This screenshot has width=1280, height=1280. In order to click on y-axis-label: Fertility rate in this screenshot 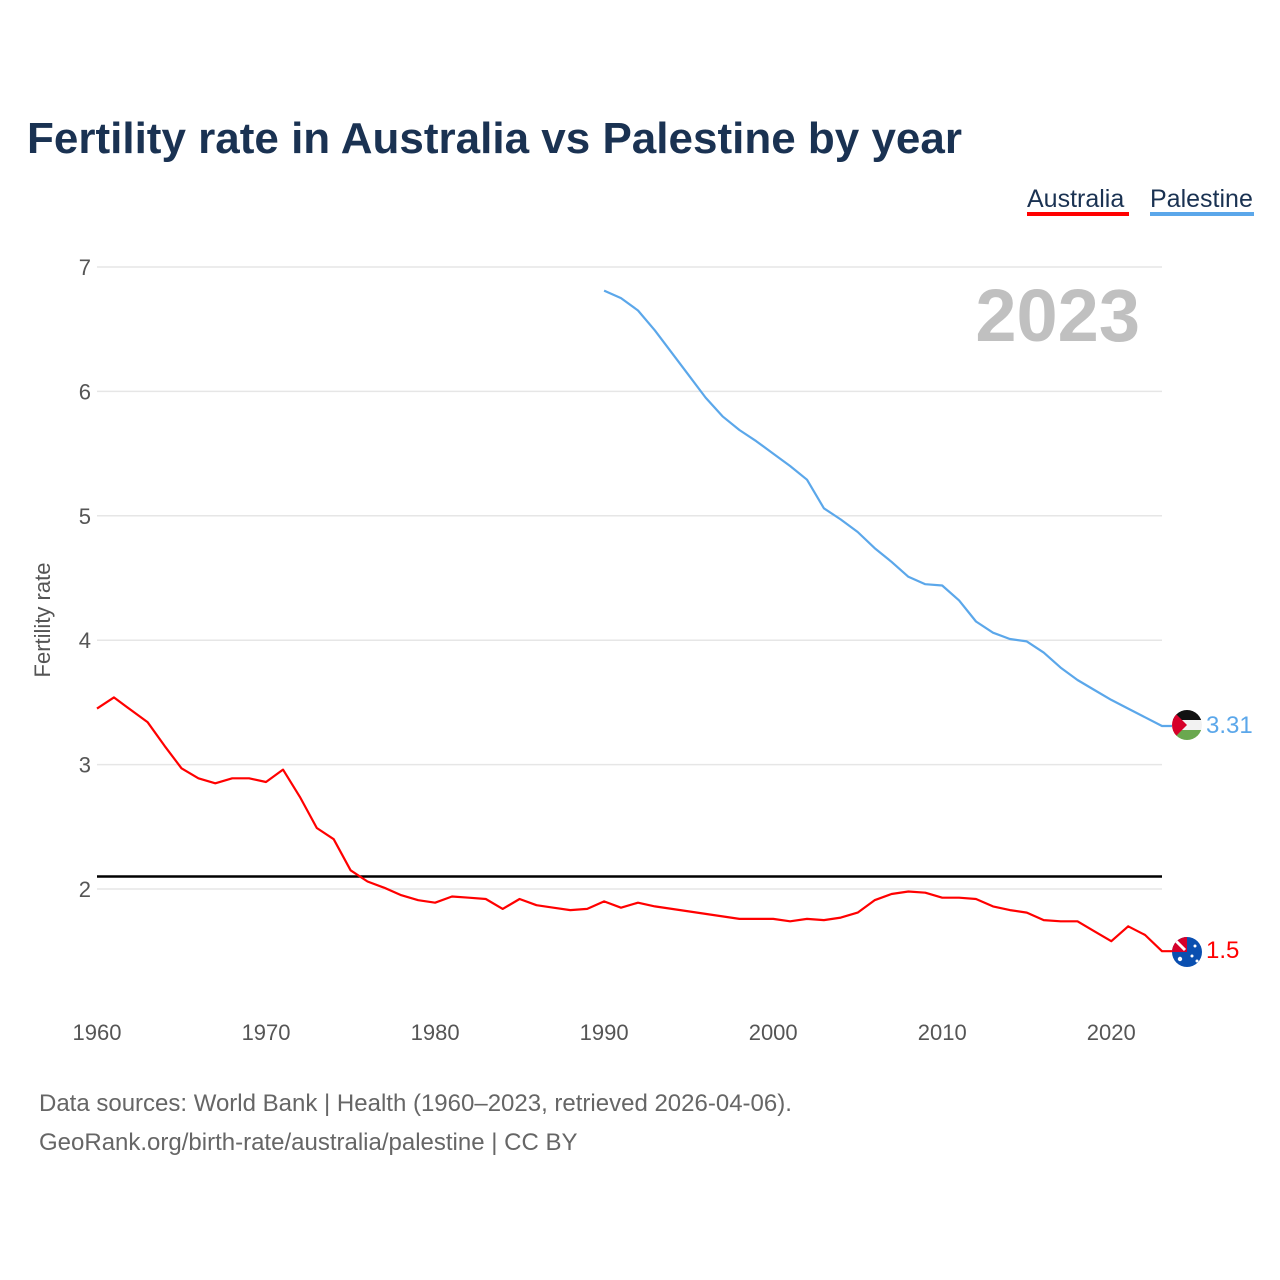, I will do `click(42, 620)`.